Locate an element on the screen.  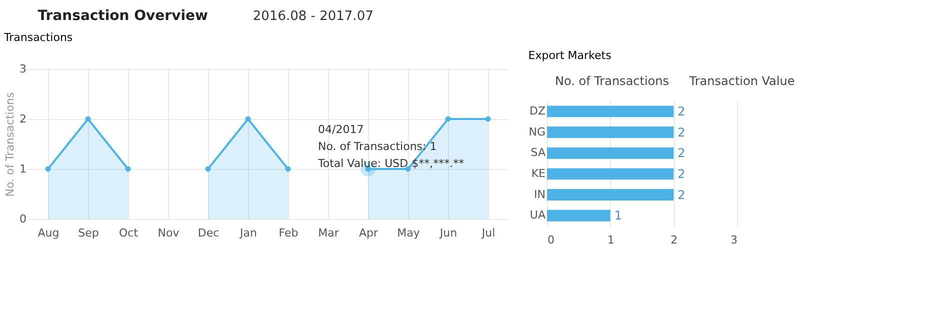
text: Transaction Value is located at coordinates (741, 81).